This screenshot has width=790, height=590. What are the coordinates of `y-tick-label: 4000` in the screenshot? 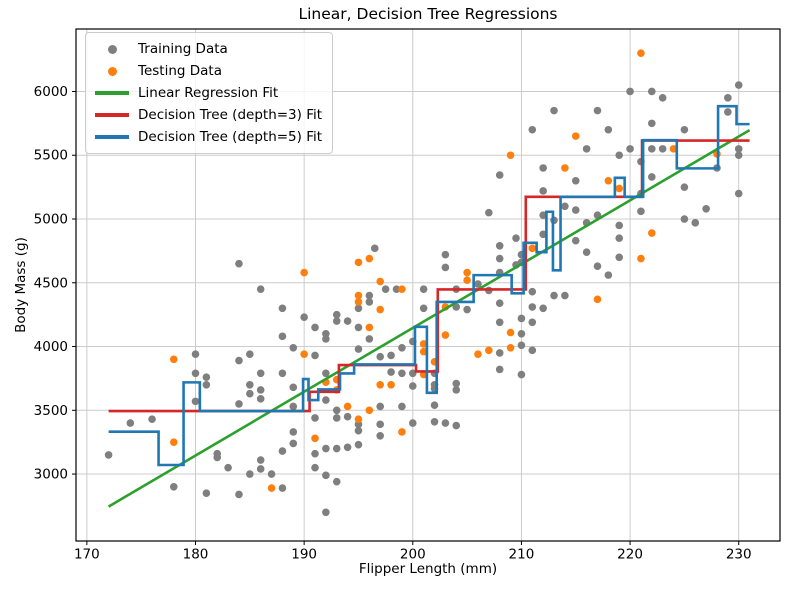 It's located at (51, 347).